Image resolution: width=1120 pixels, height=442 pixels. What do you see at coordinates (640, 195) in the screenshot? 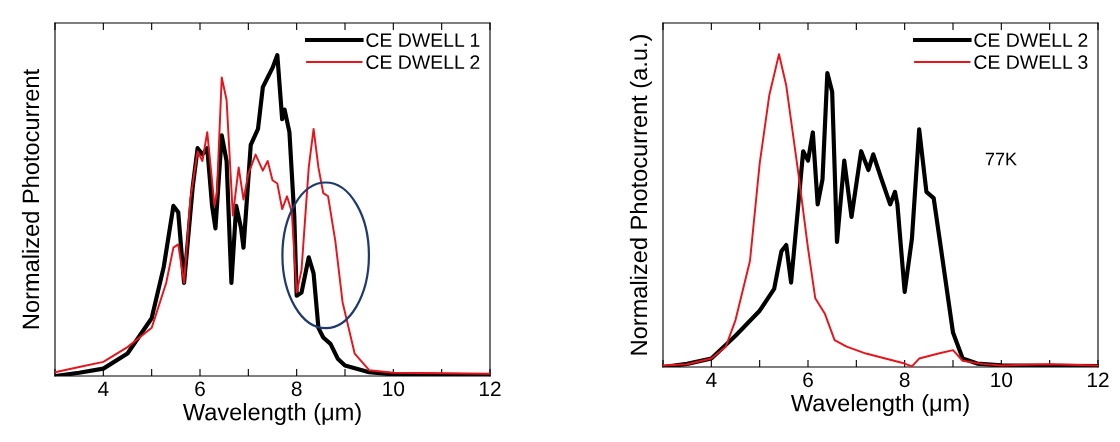
I see `y-axis-title: Normalized Photocurrent (a.u.)` at bounding box center [640, 195].